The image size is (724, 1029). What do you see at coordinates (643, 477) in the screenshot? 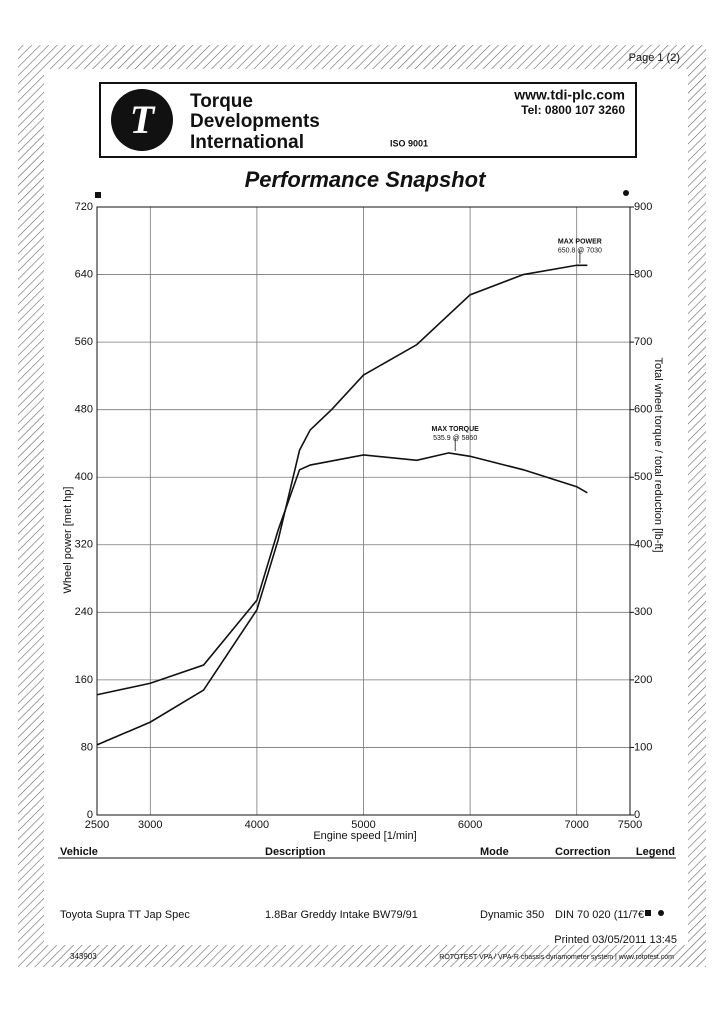
I see `y2-tick-label: 500` at bounding box center [643, 477].